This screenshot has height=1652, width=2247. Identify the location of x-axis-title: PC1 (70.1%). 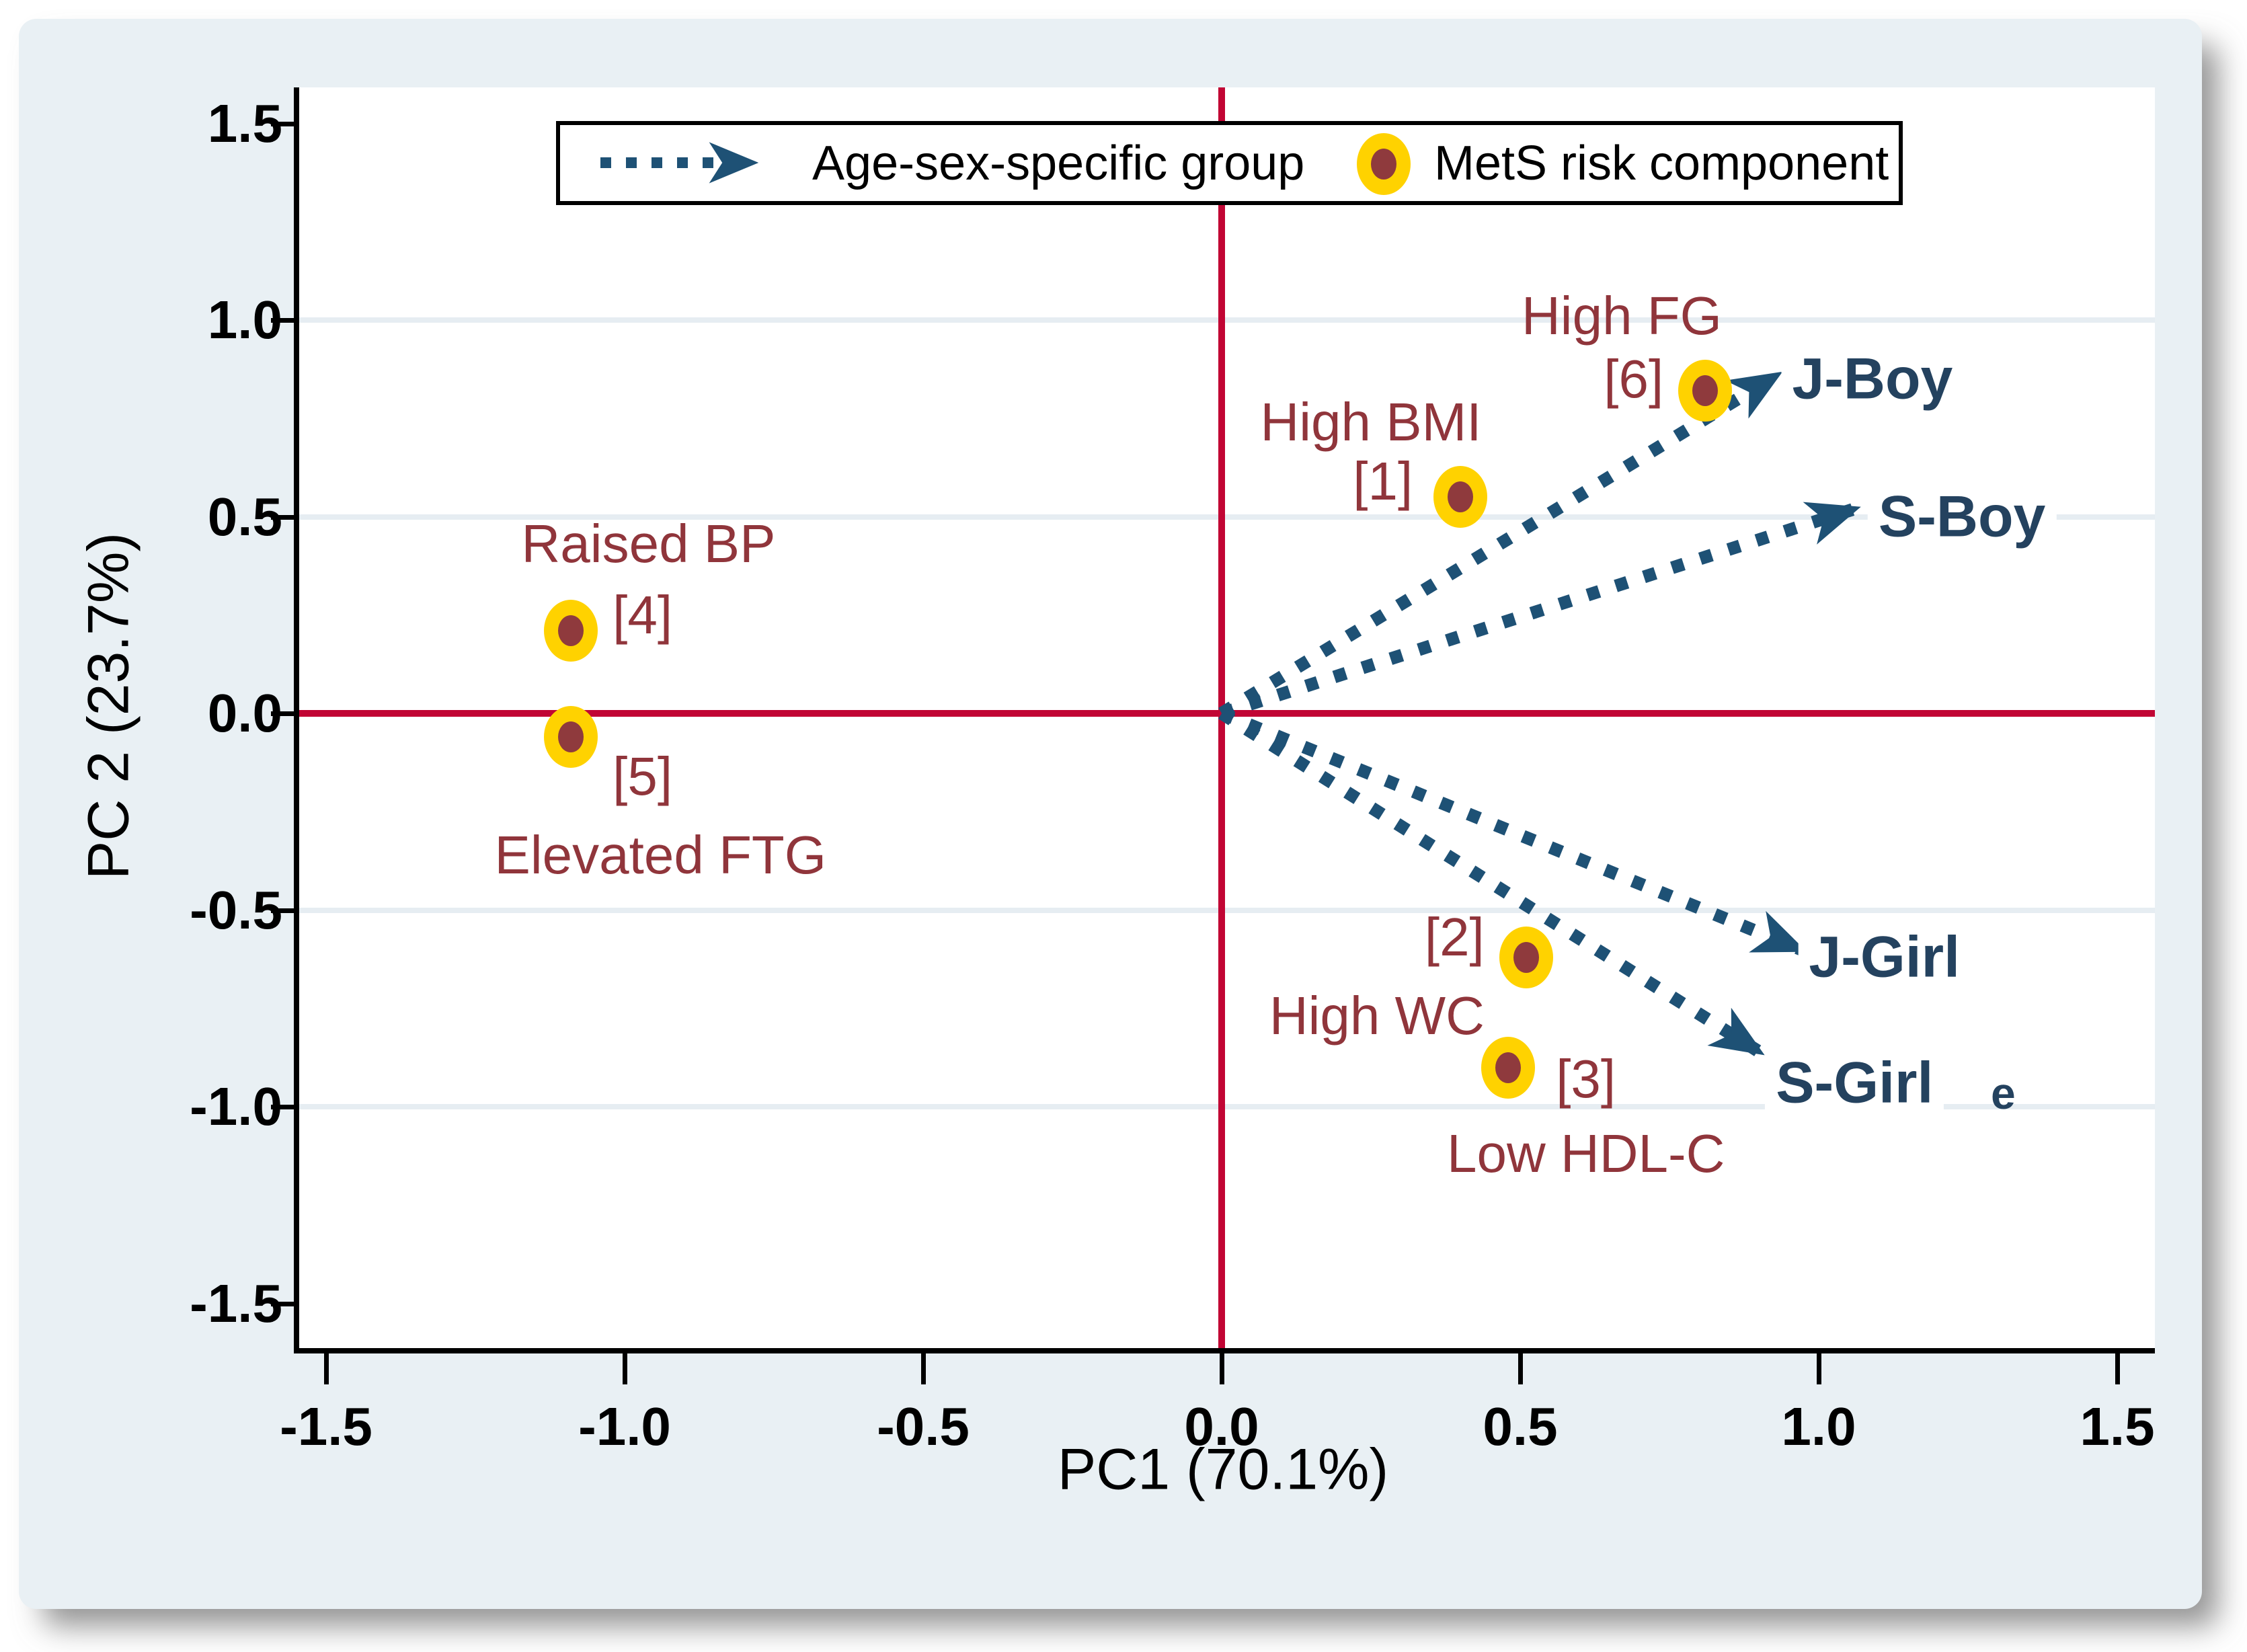
(1223, 1469).